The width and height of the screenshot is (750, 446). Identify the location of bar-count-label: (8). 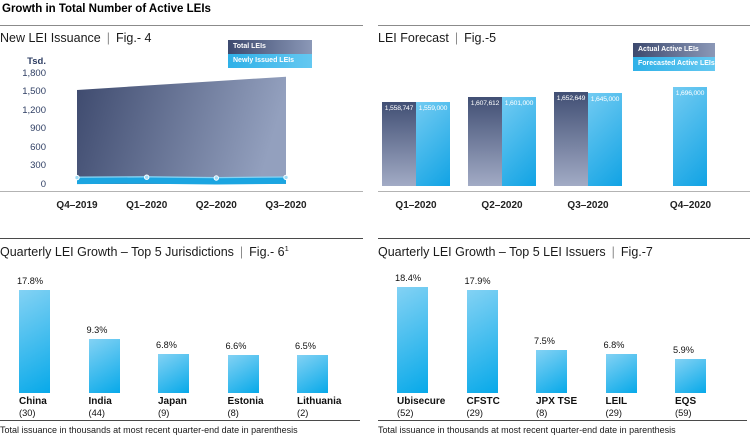
(233, 412).